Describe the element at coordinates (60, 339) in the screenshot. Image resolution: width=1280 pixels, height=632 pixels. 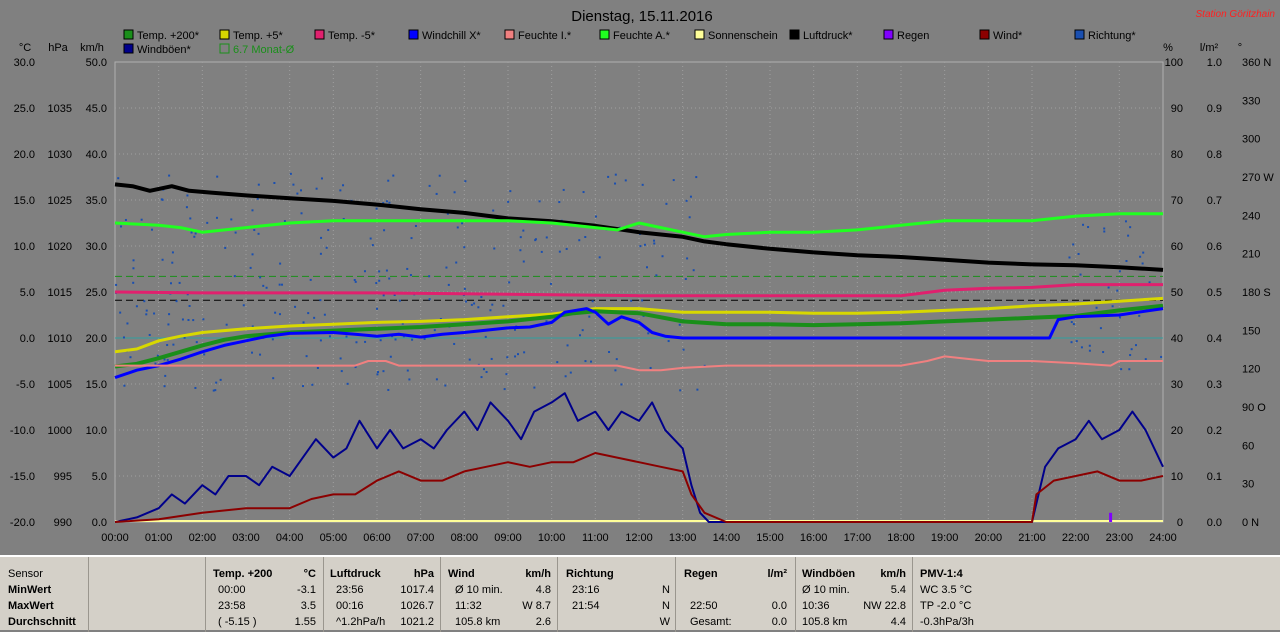
I see `pressure-tick: 1010` at that location.